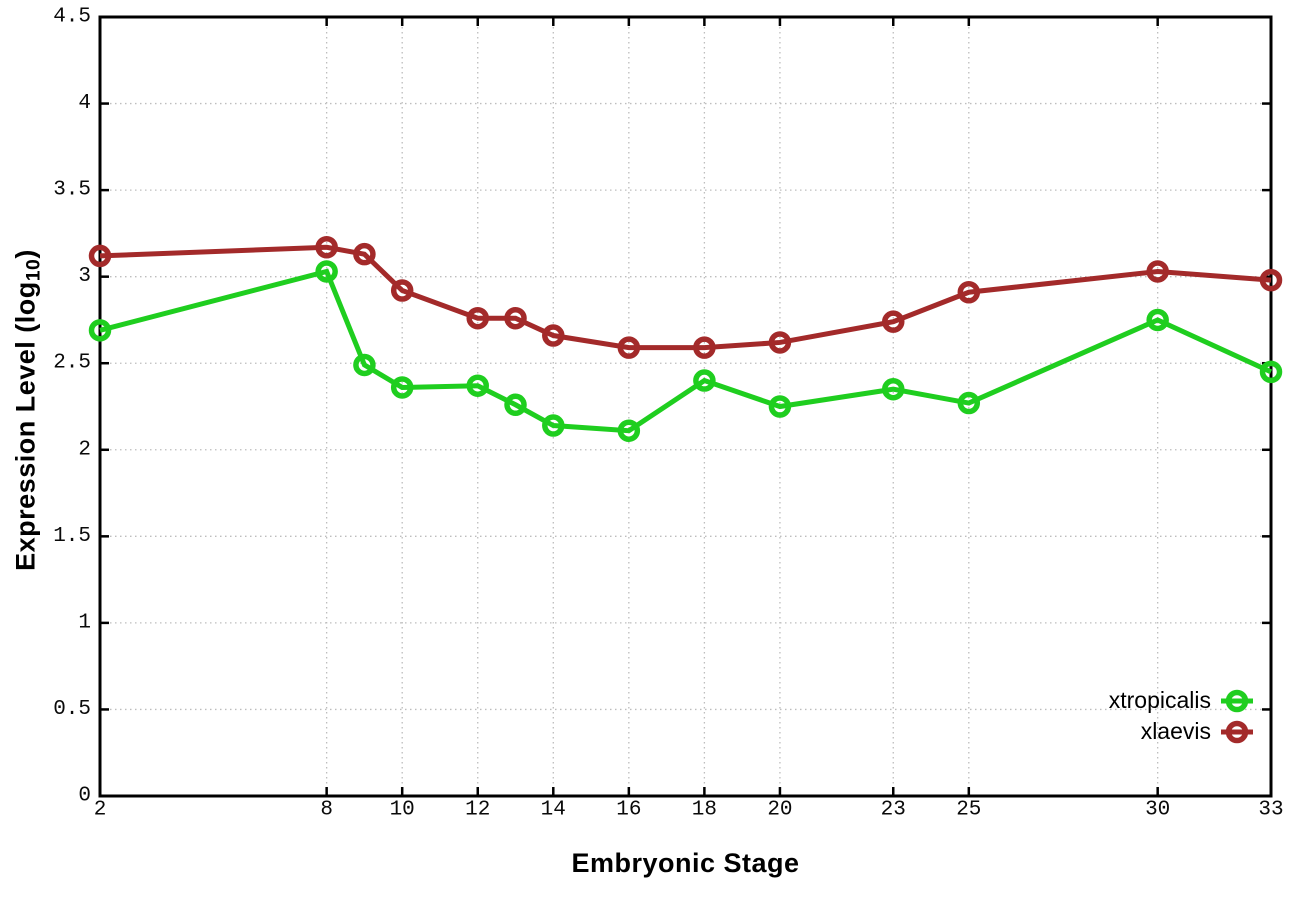  What do you see at coordinates (84, 276) in the screenshot?
I see `y-tick-label: 3` at bounding box center [84, 276].